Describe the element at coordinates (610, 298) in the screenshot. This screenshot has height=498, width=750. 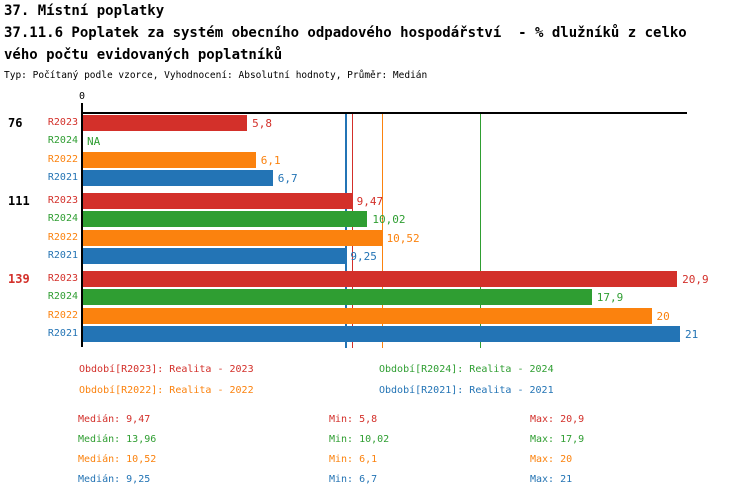
I see `bar-value-label: 17,9` at that location.